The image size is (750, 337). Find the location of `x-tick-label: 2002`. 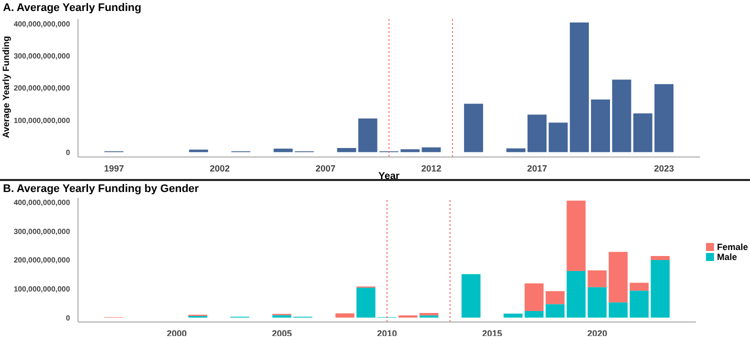

x-tick-label: 2002 is located at coordinates (220, 168).